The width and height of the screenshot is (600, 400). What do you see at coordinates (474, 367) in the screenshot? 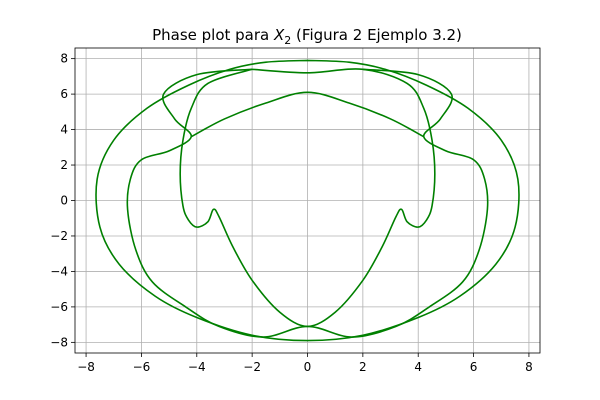
I see `x-tick-label: 6` at bounding box center [474, 367].